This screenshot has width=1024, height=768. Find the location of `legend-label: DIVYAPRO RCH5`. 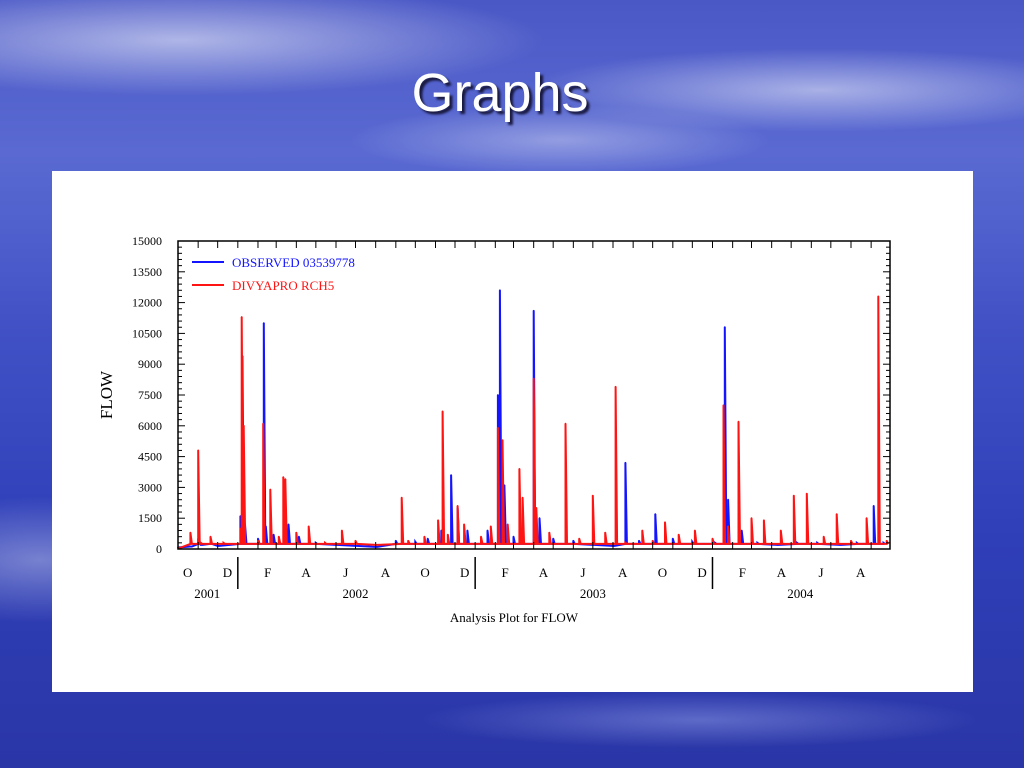

legend-label: DIVYAPRO RCH5 is located at coordinates (283, 285).